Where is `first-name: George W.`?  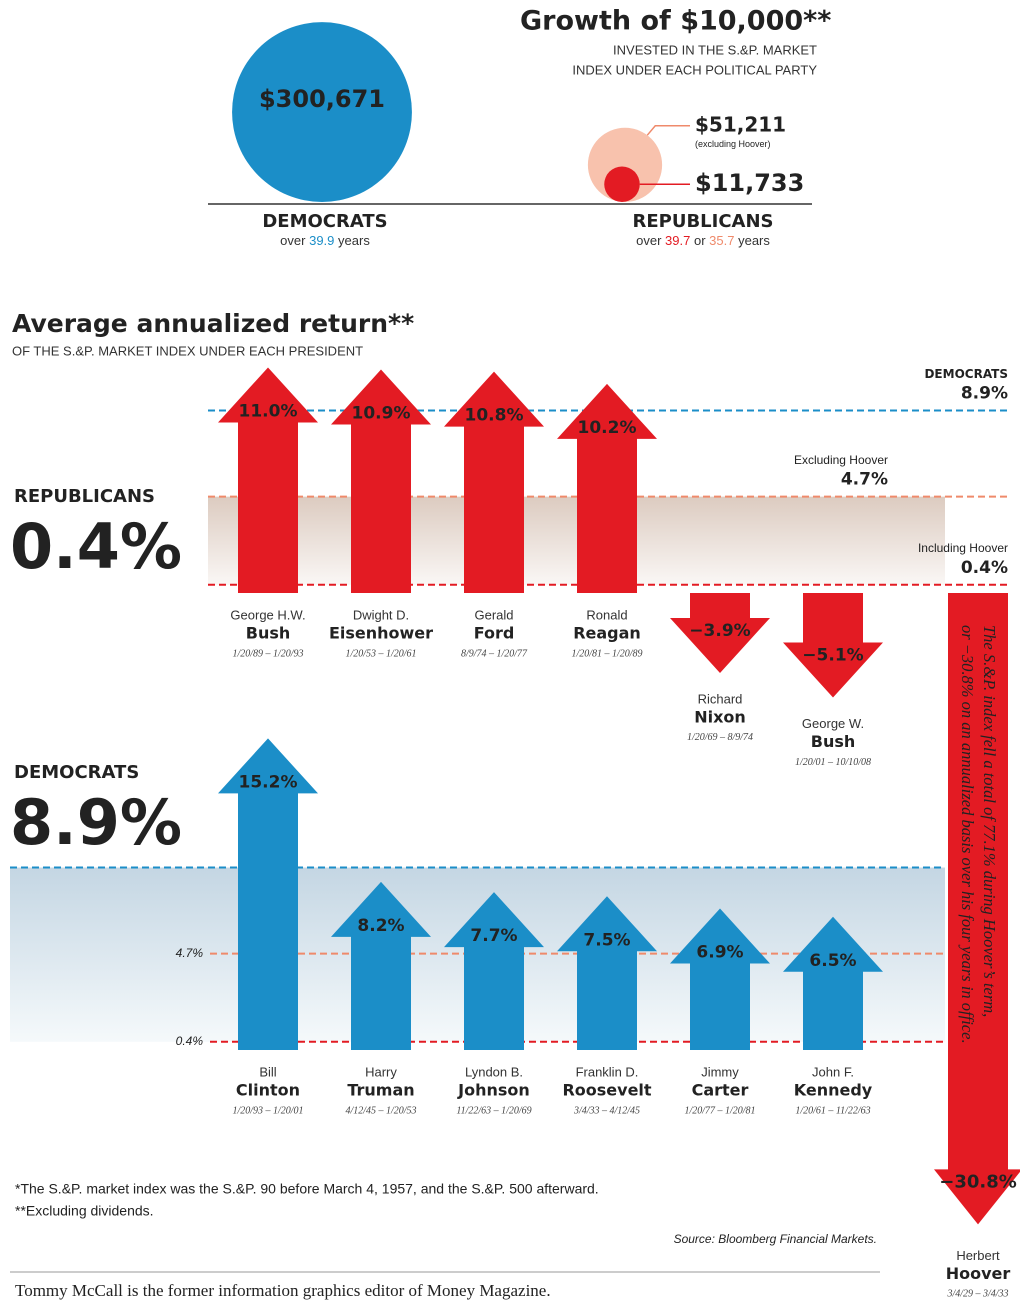 first-name: George W. is located at coordinates (833, 723).